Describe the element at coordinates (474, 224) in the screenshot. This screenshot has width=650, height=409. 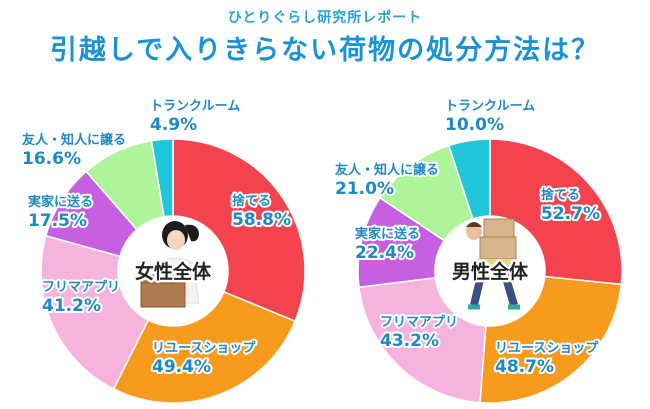
I see `hair-shape` at that location.